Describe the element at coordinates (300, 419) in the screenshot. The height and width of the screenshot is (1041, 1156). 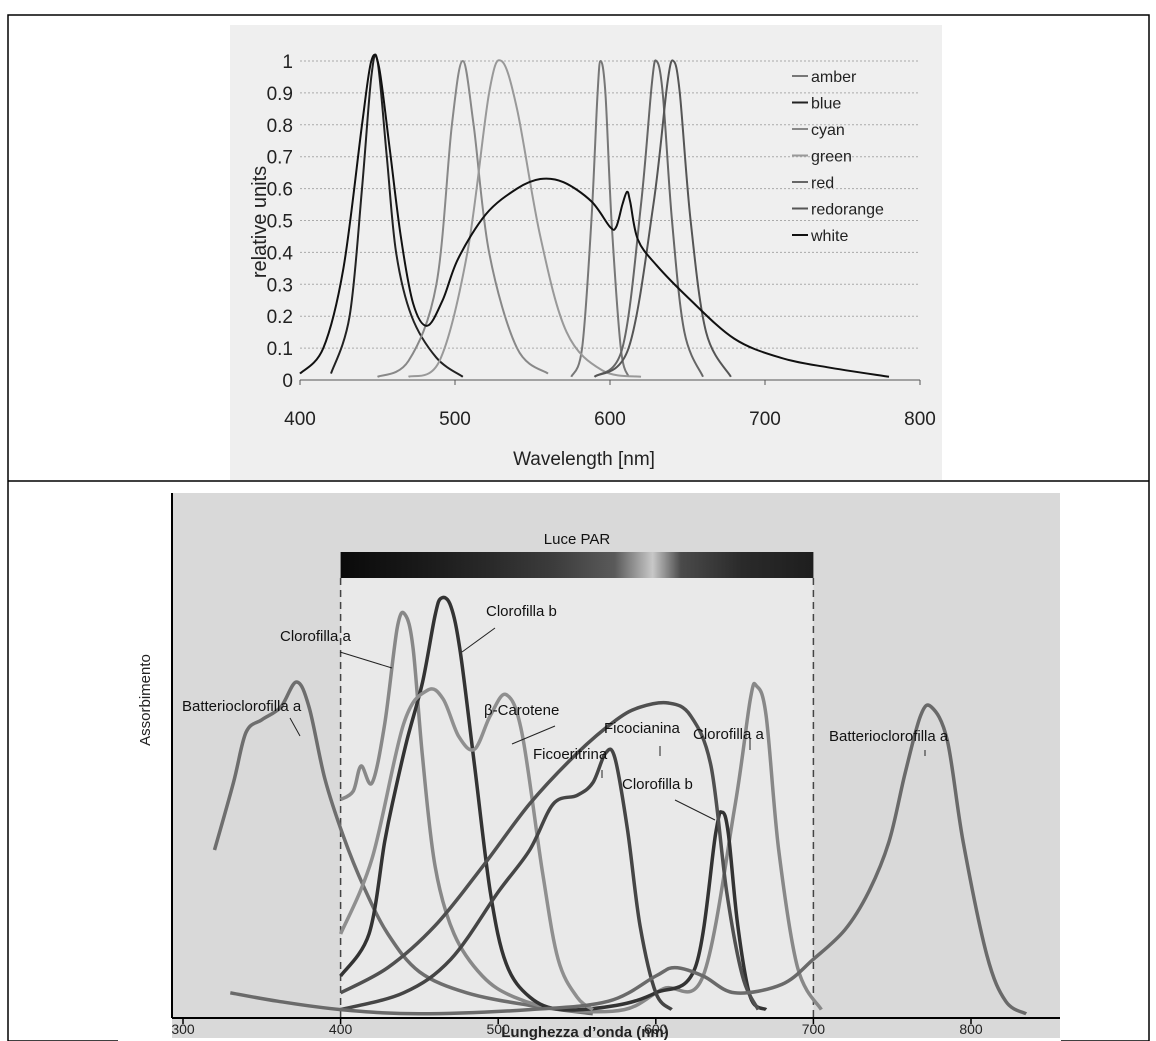
I see `c1-x-tick-label: 400` at that location.